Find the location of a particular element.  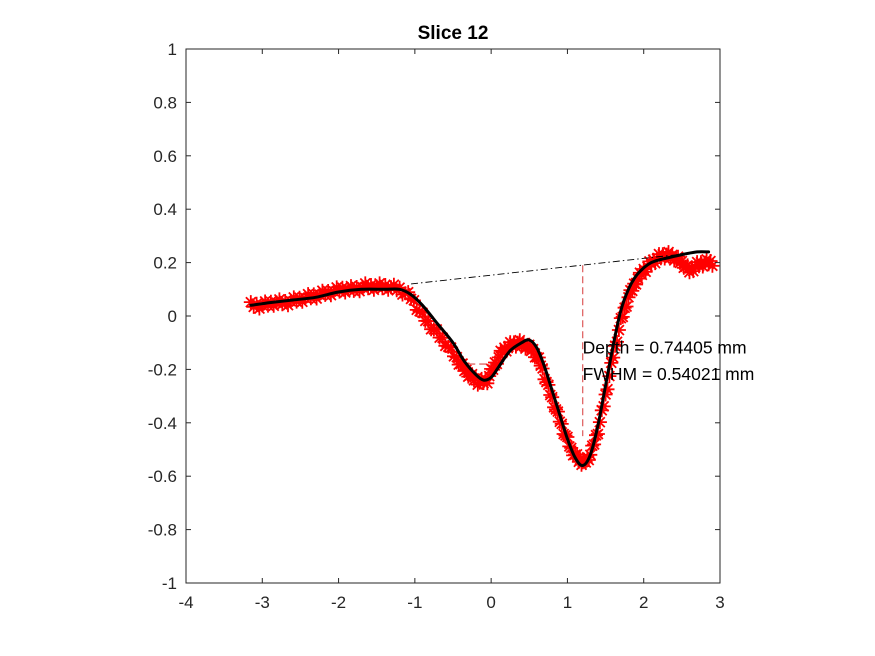

x-tick-label: -4 is located at coordinates (185, 602).